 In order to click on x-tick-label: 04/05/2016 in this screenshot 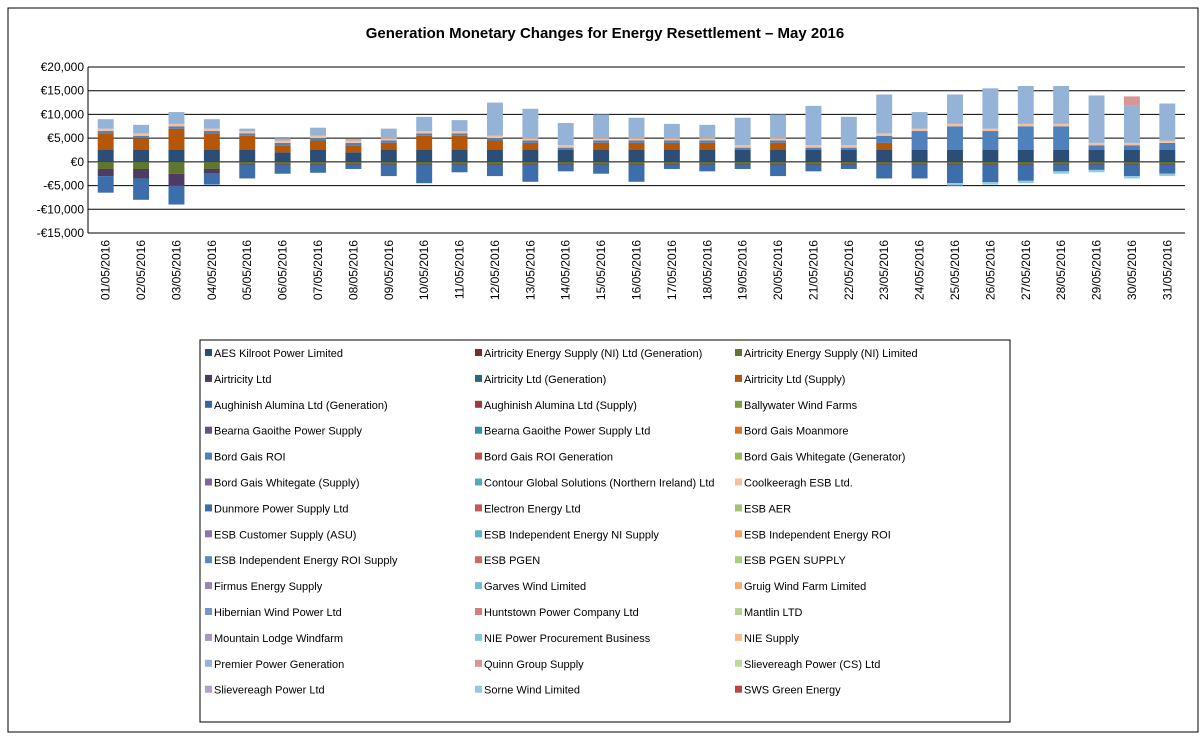, I will do `click(212, 270)`.